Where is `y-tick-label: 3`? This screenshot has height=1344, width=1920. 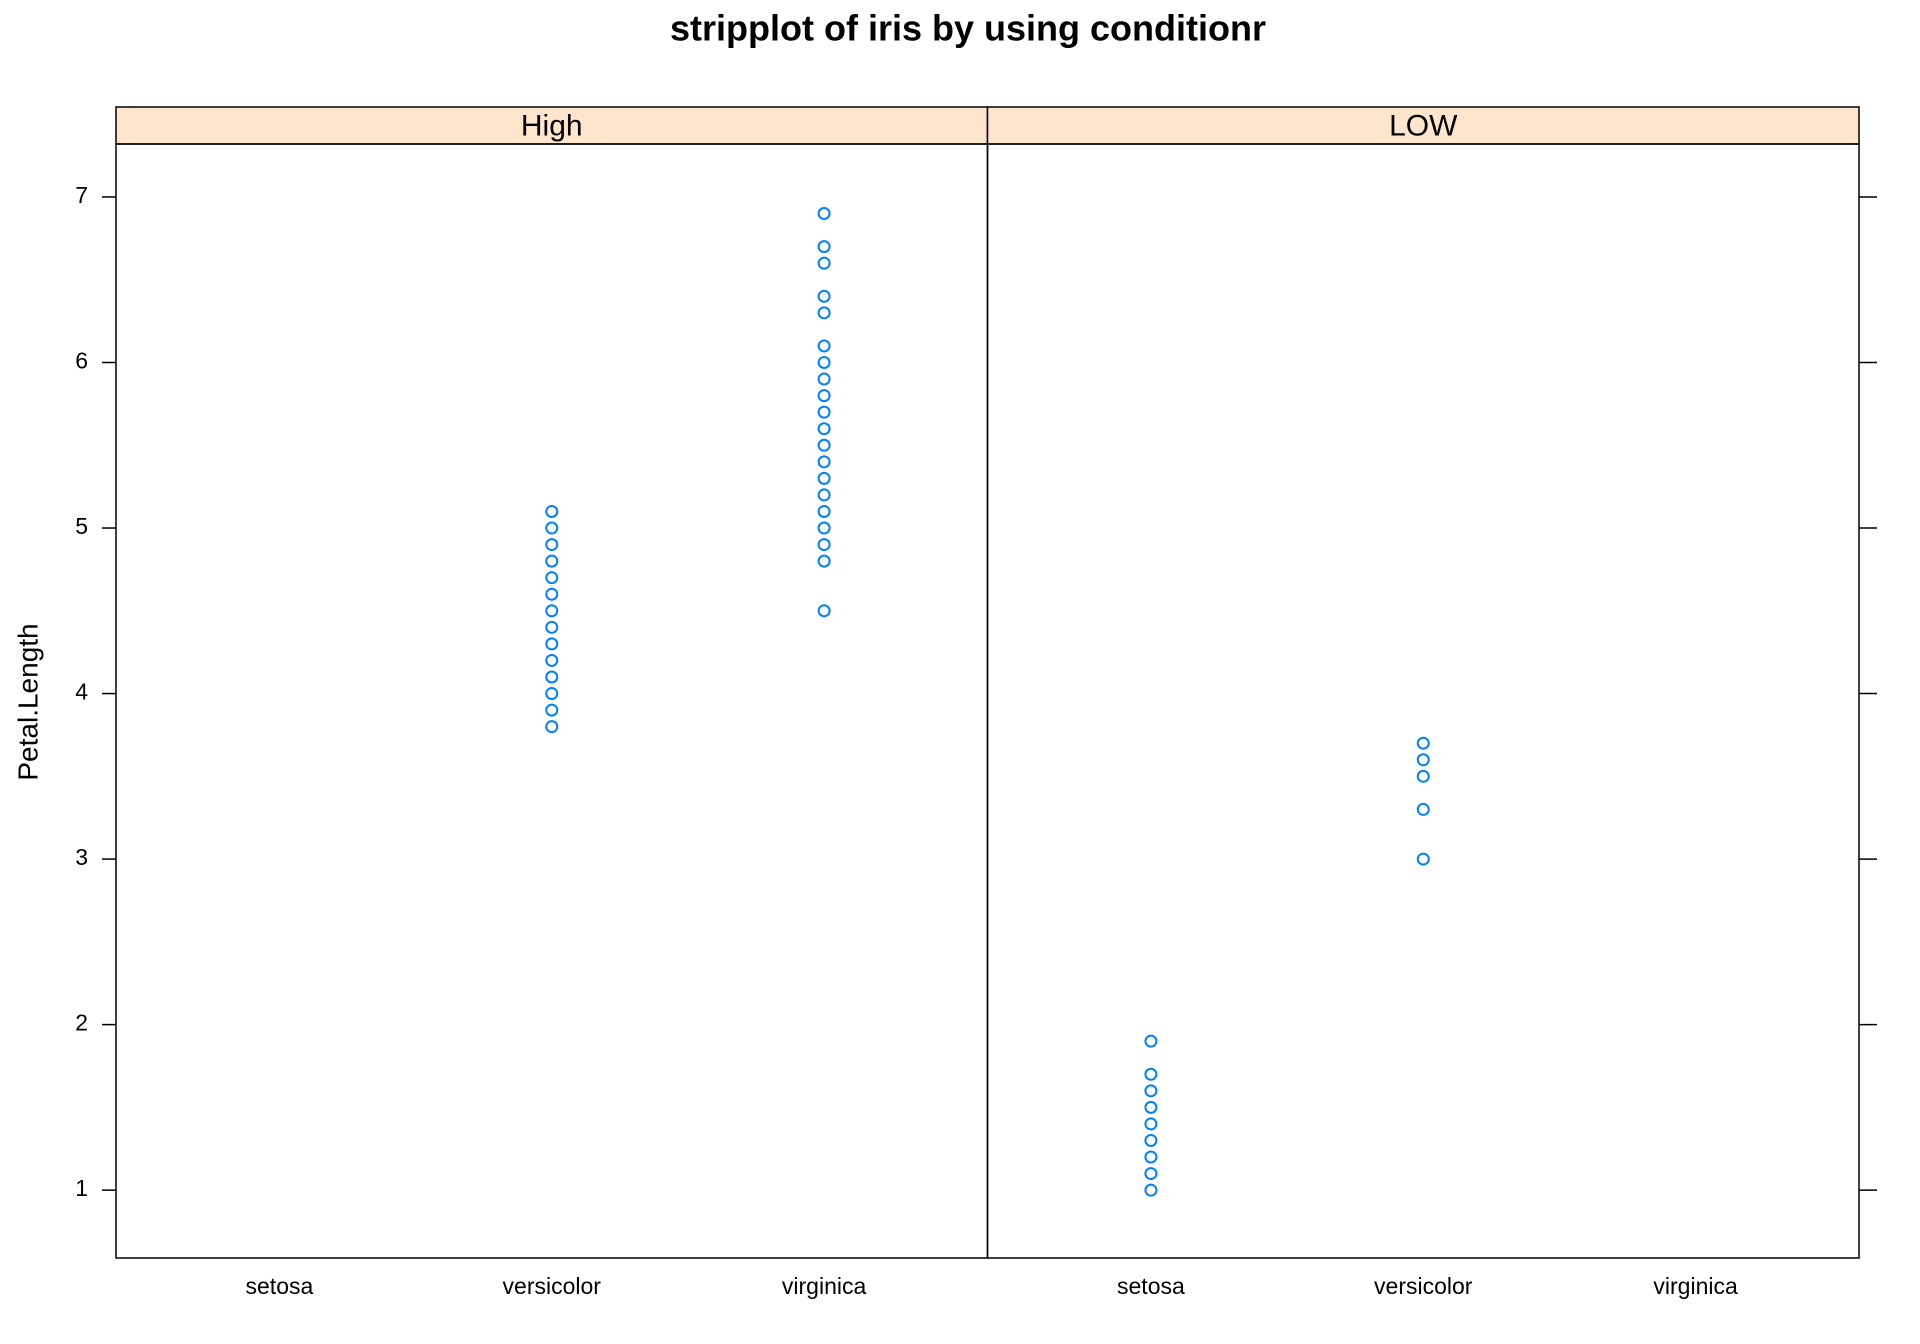 y-tick-label: 3 is located at coordinates (81, 857).